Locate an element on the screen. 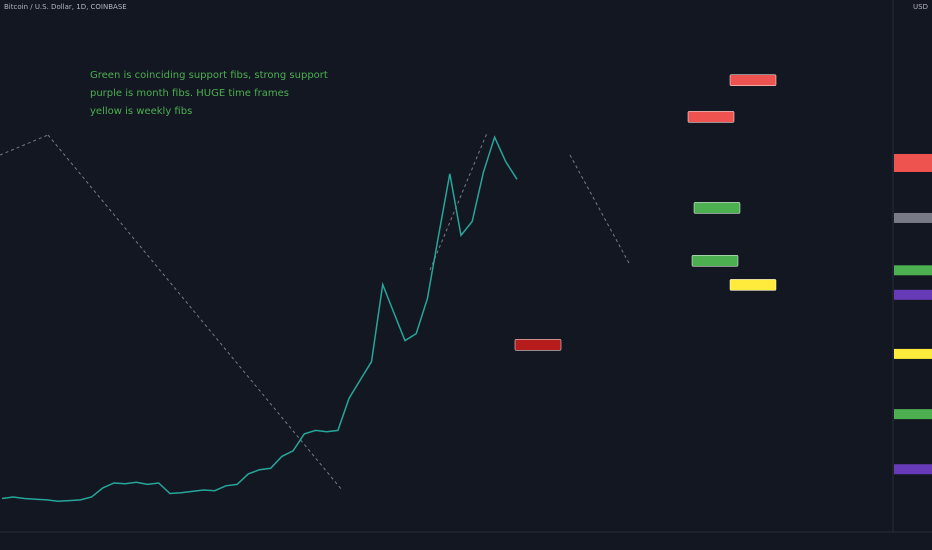 The width and height of the screenshot is (932, 550). symbol: Bitcoin / U.S. Dollar, 1D, COINBASE is located at coordinates (65, 7).